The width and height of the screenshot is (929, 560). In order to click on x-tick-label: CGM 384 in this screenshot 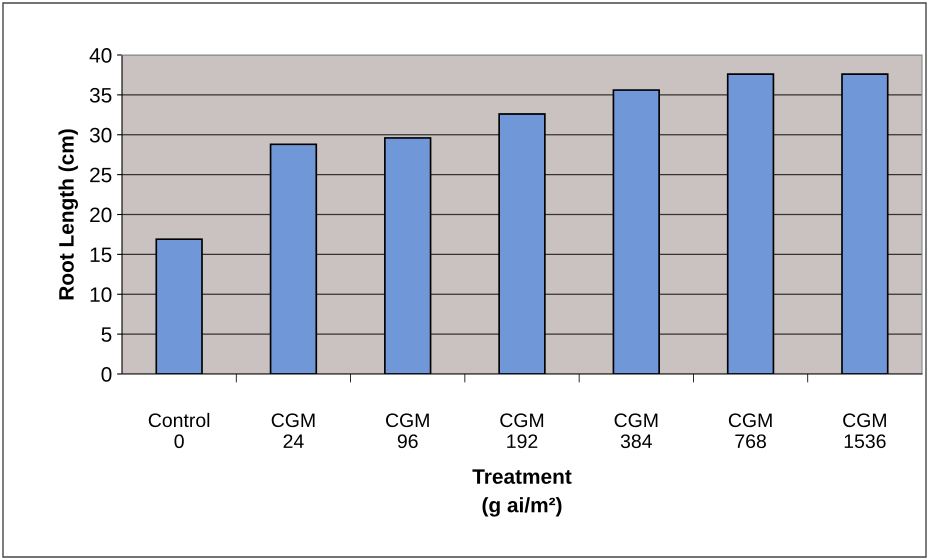, I will do `click(636, 430)`.